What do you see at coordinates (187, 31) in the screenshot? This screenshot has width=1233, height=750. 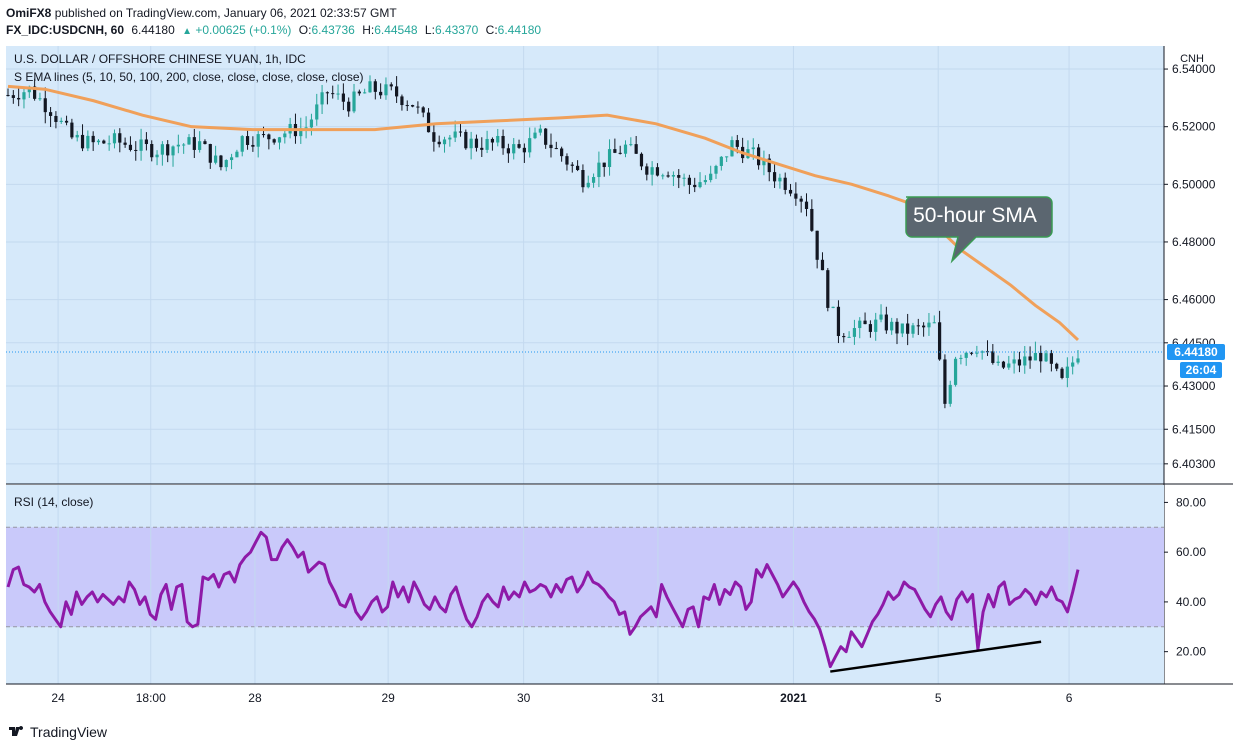 I see `up-arrow-icon: ▲` at bounding box center [187, 31].